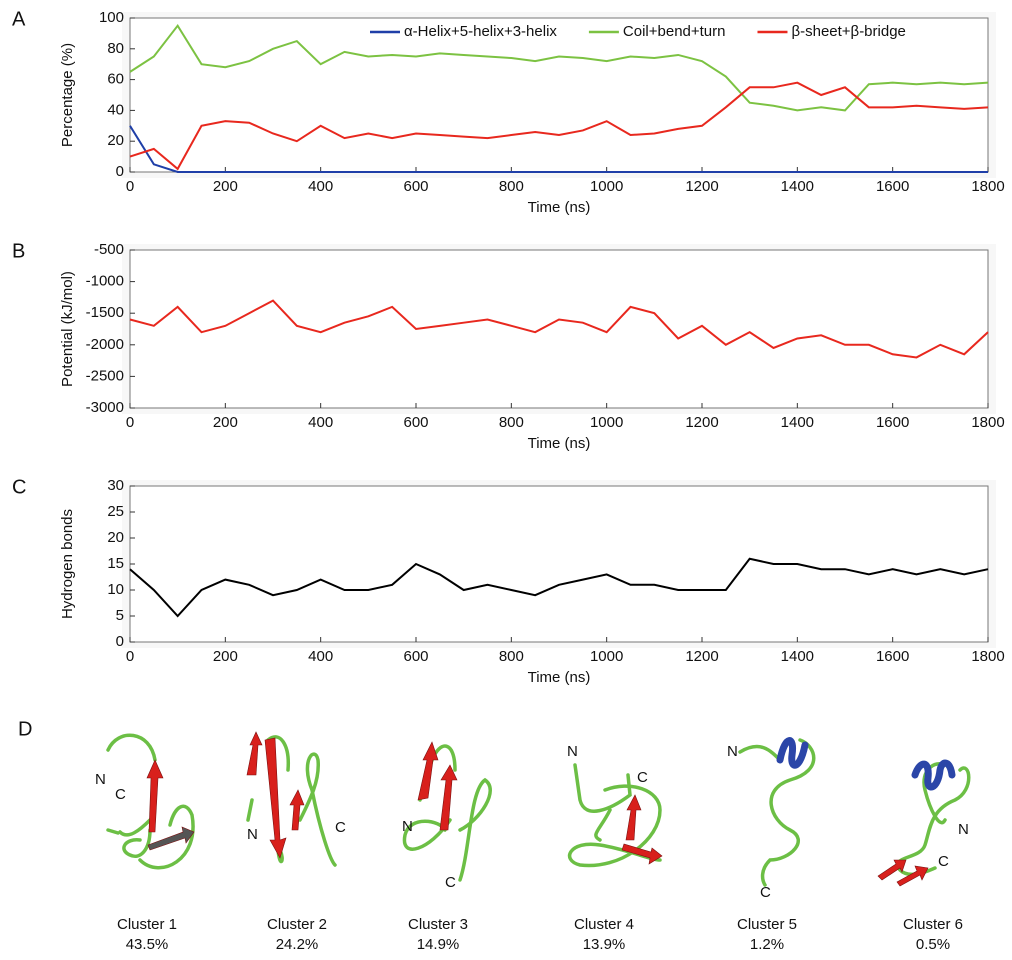  What do you see at coordinates (115, 48) in the screenshot?
I see `y-tick-label: 80` at bounding box center [115, 48].